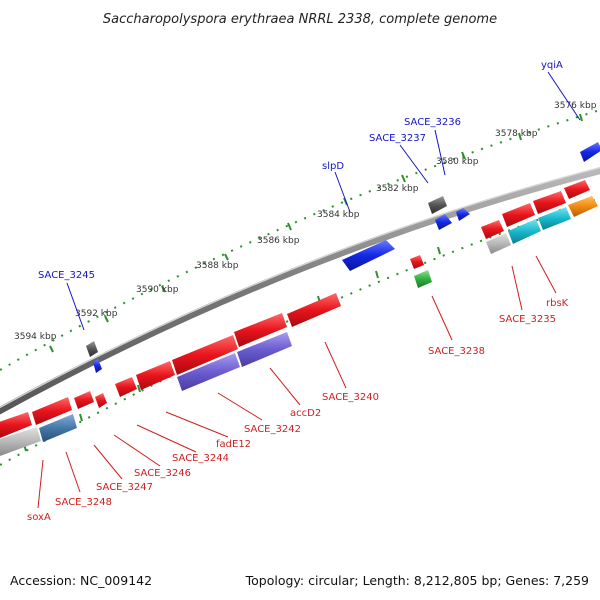 The image size is (600, 600). Describe the element at coordinates (516, 134) in the screenshot. I see `kbp-label: 3578 kbp` at that location.